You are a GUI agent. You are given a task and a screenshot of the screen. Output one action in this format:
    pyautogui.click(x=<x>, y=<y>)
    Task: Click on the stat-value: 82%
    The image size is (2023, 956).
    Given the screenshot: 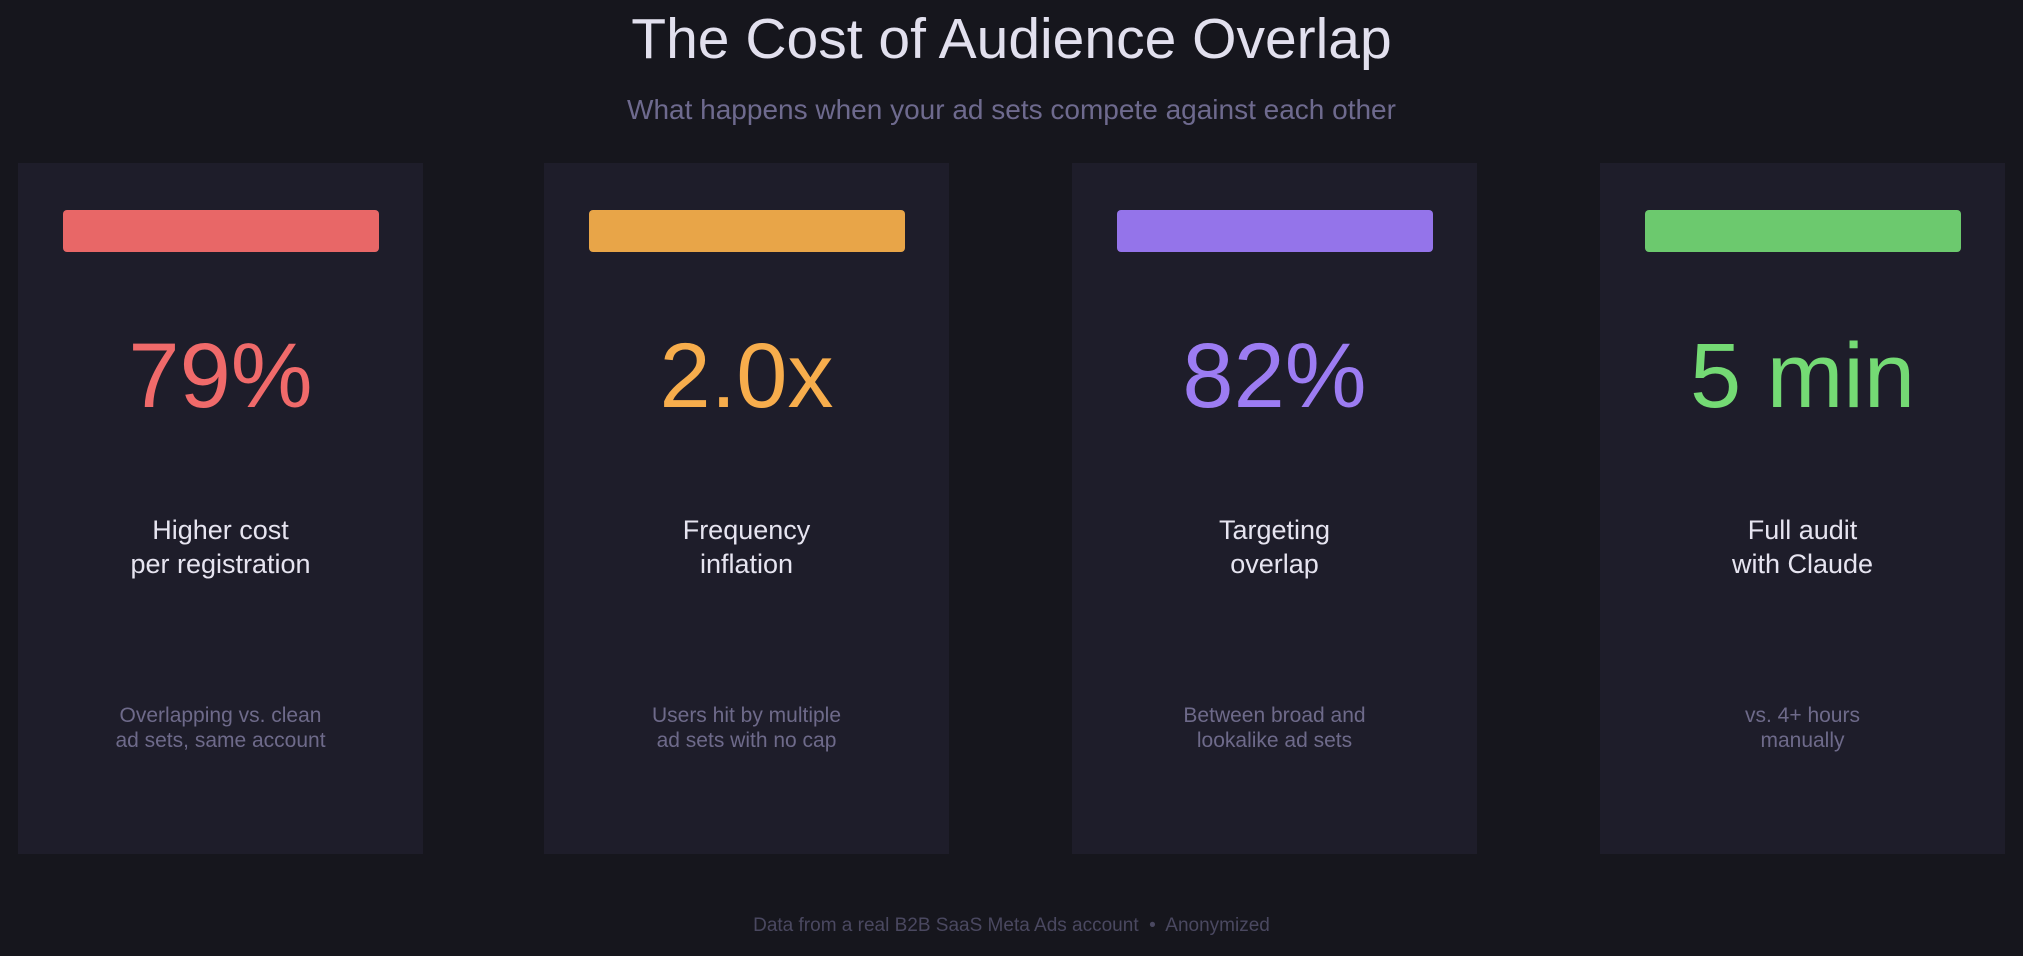 What is the action you would take?
    pyautogui.click(x=1274, y=376)
    